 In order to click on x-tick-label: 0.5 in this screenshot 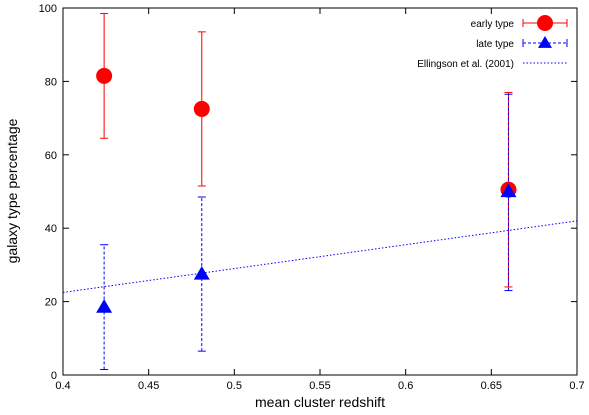, I will do `click(234, 386)`.